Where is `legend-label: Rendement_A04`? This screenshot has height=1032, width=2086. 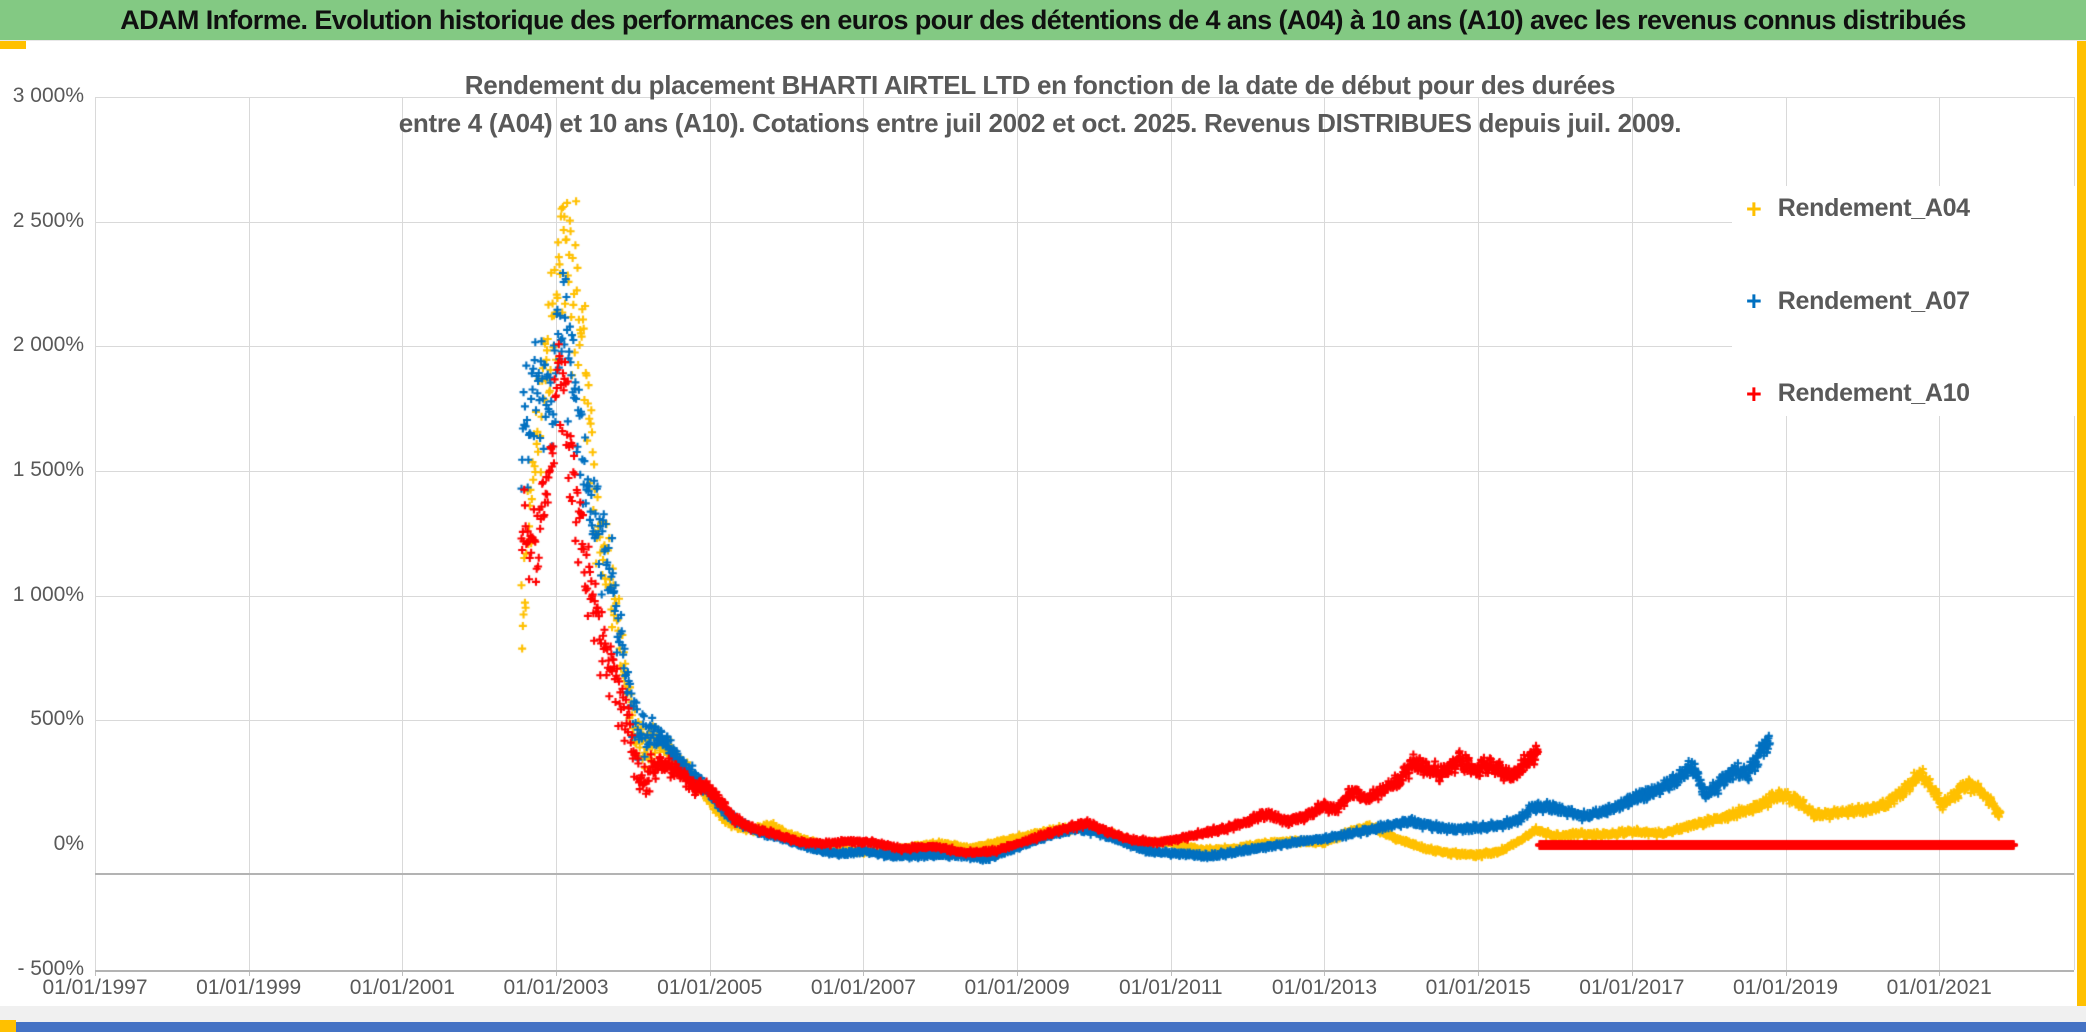 legend-label: Rendement_A04 is located at coordinates (1873, 208).